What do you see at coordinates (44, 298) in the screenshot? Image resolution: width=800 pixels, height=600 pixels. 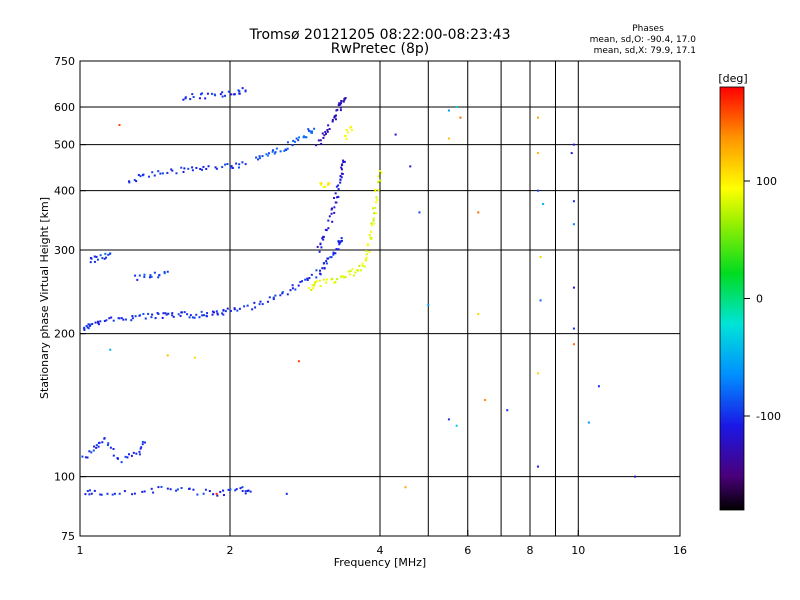 I see `y-axis-label: Stationary phase Virtual Height [km]` at bounding box center [44, 298].